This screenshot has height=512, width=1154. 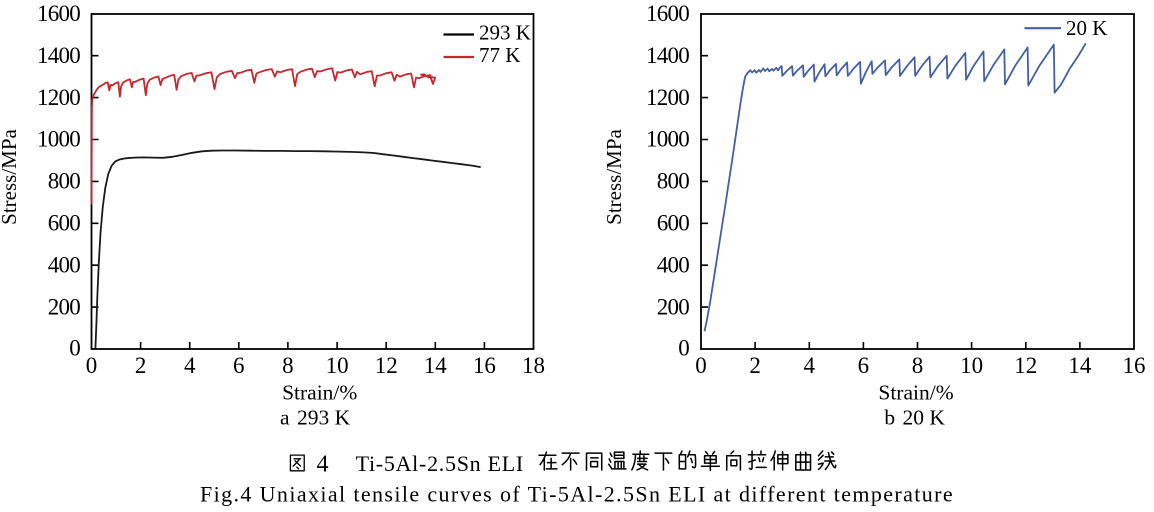 I want to click on svg-text: 77 K, so click(x=499, y=55).